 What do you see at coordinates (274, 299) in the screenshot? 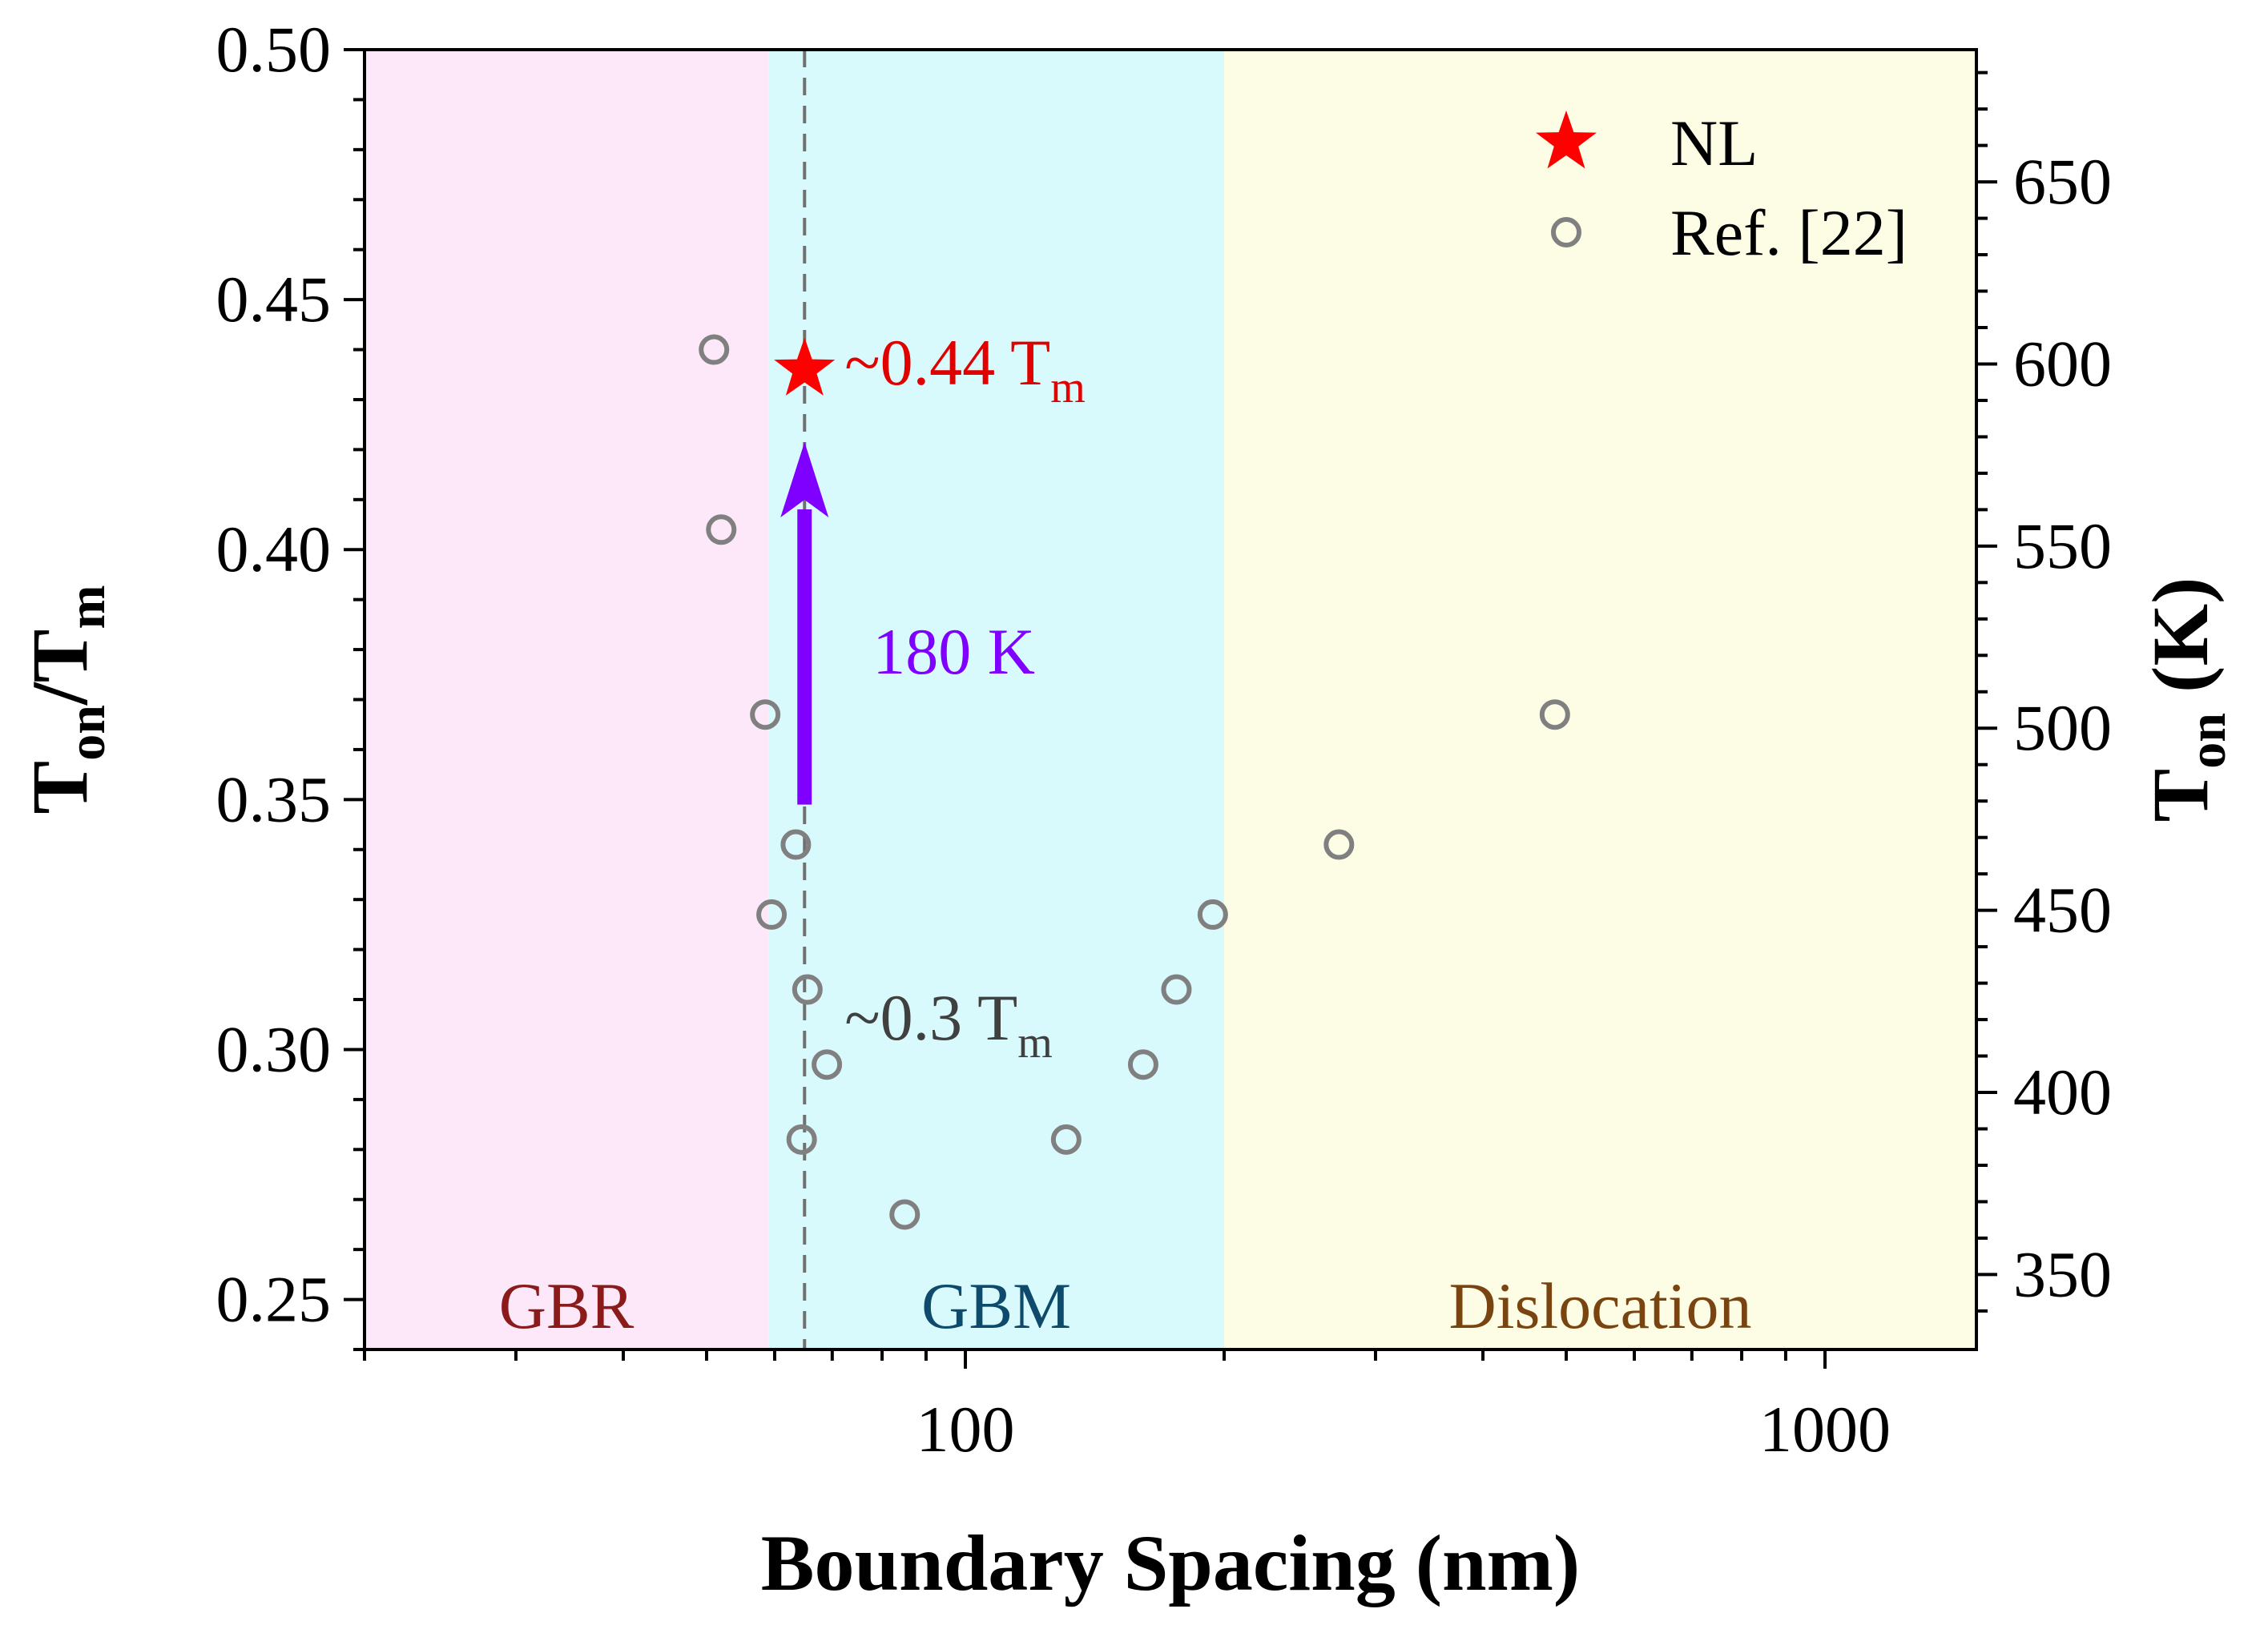
I see `y-tick-label: 0.45` at bounding box center [274, 299].